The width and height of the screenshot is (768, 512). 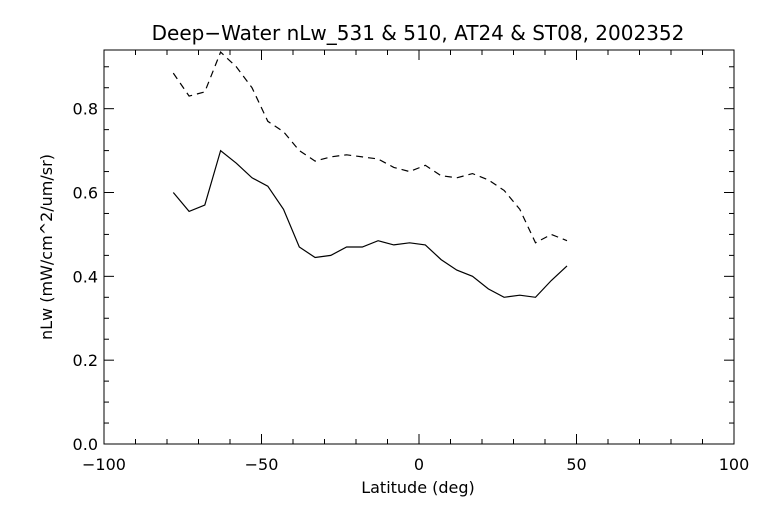 I want to click on x-axis-label: Latitude (deg), so click(x=418, y=487).